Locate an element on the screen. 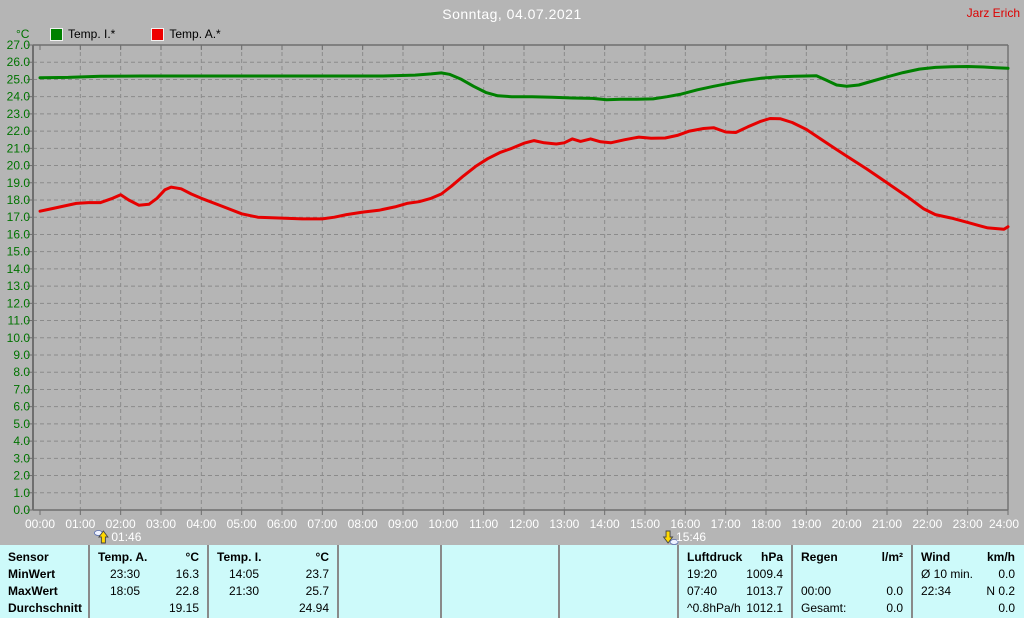  cell-regen-maxwert-value: 0.0 is located at coordinates (894, 591).